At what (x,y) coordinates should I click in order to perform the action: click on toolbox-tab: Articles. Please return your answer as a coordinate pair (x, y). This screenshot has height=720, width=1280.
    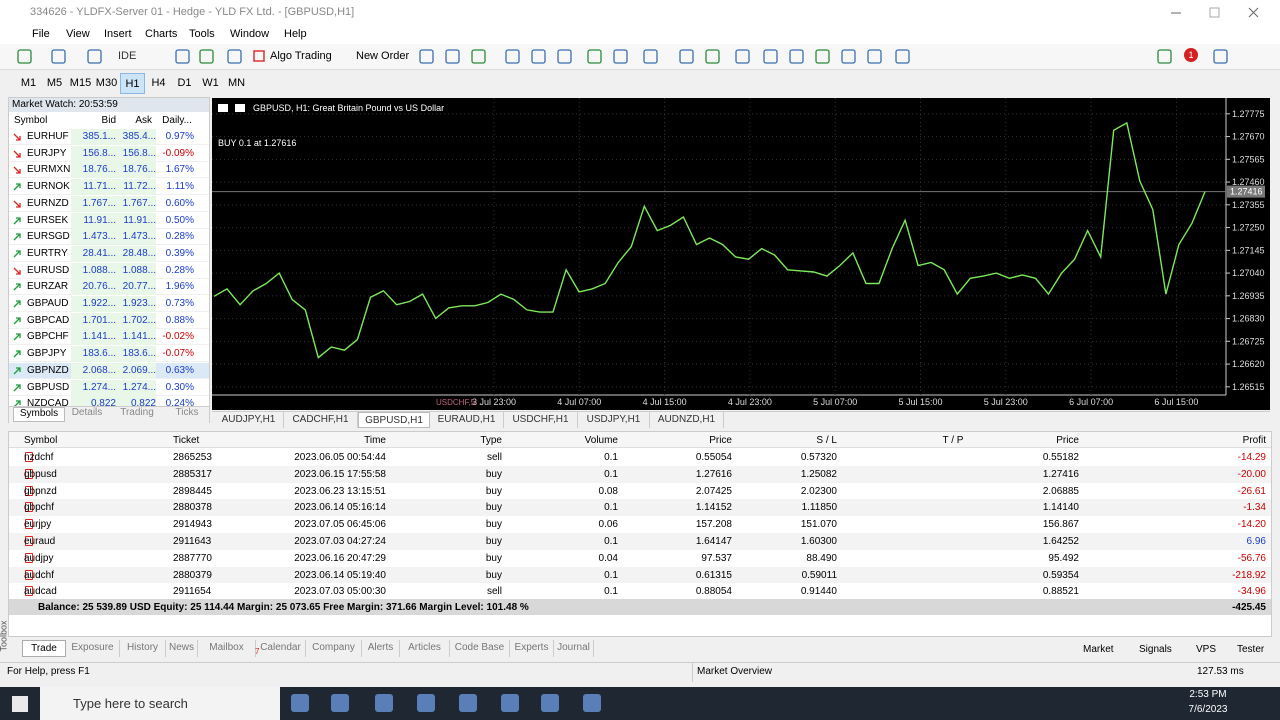
    Looking at the image, I should click on (425, 648).